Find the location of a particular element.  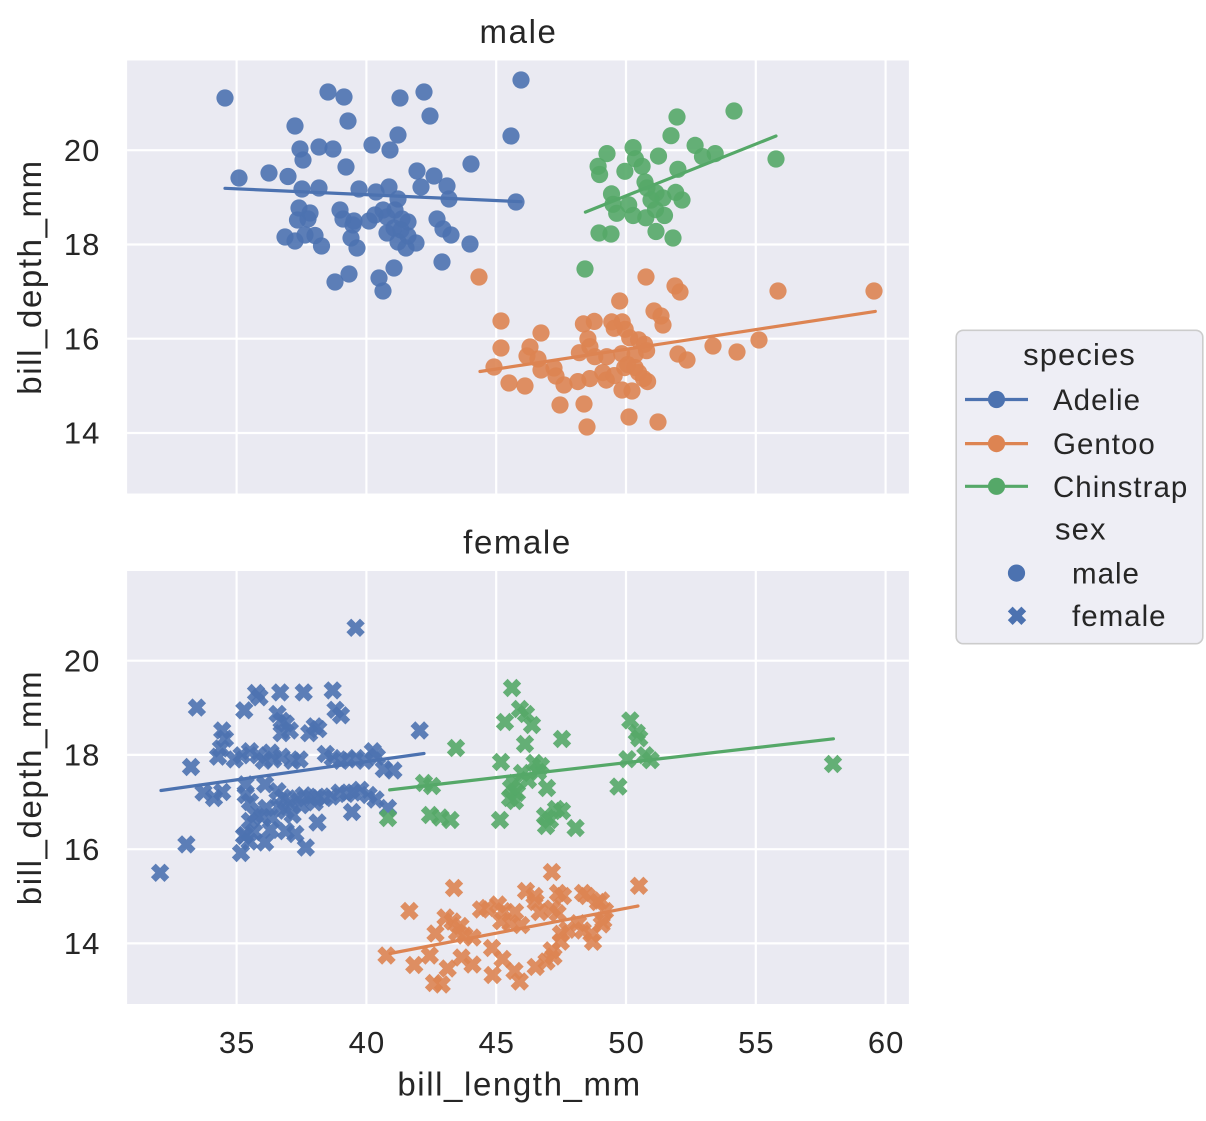

svg-text: 35 is located at coordinates (237, 1042).